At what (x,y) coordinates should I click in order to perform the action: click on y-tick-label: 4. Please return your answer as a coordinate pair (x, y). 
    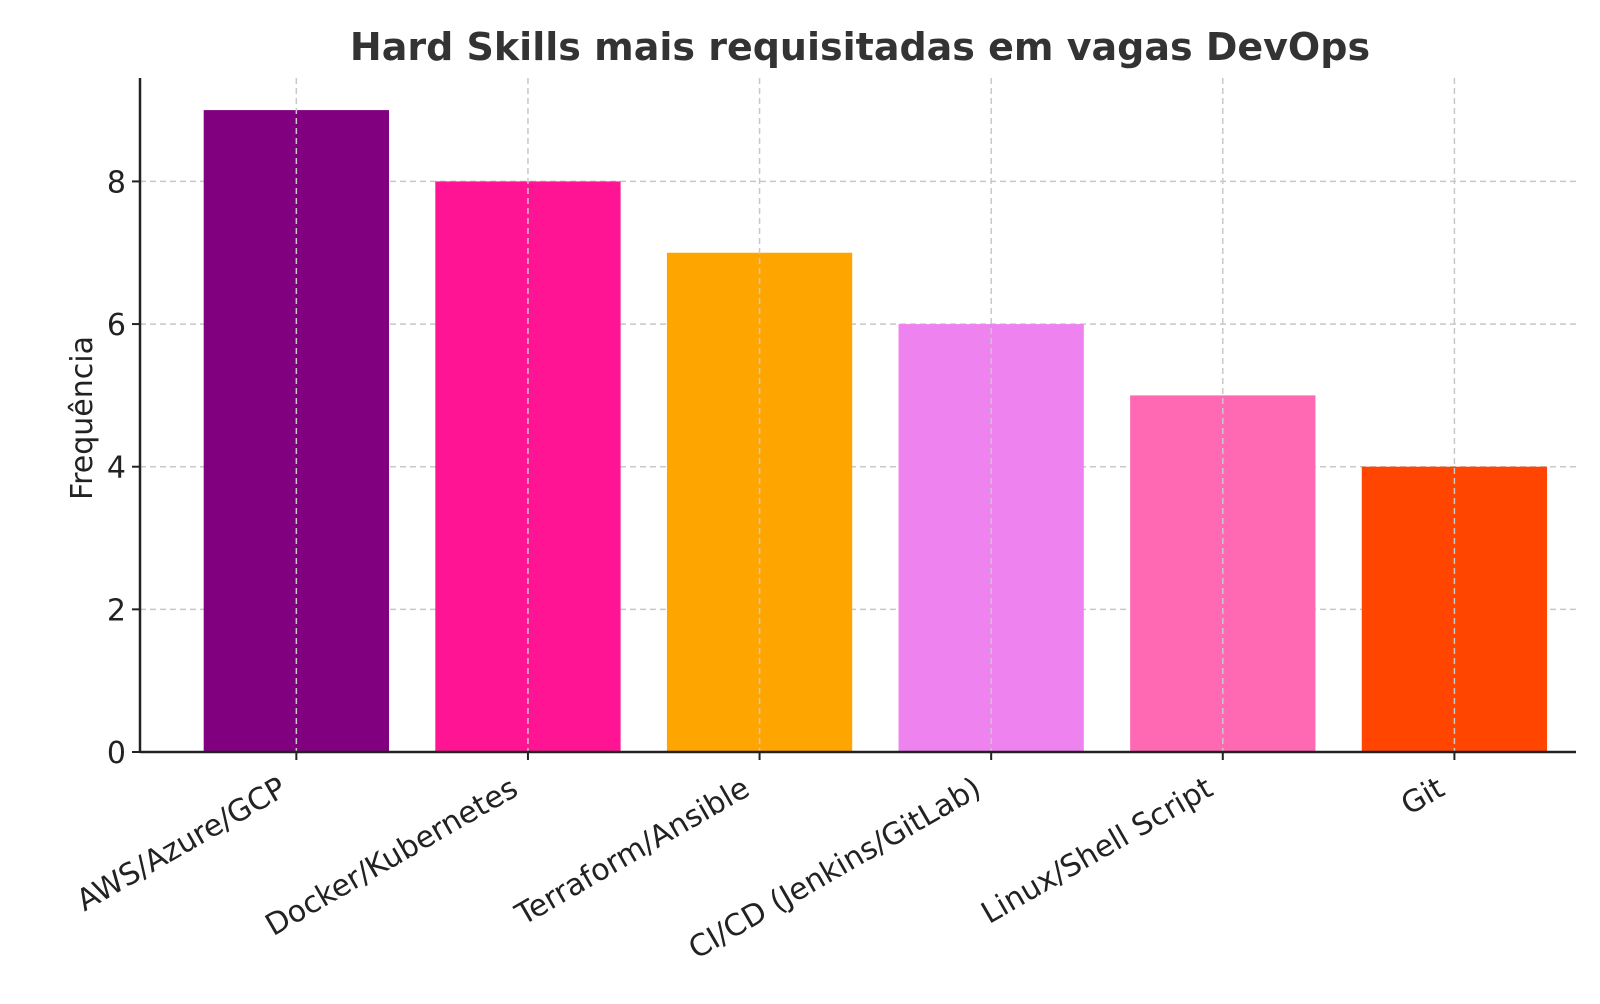
    Looking at the image, I should click on (116, 468).